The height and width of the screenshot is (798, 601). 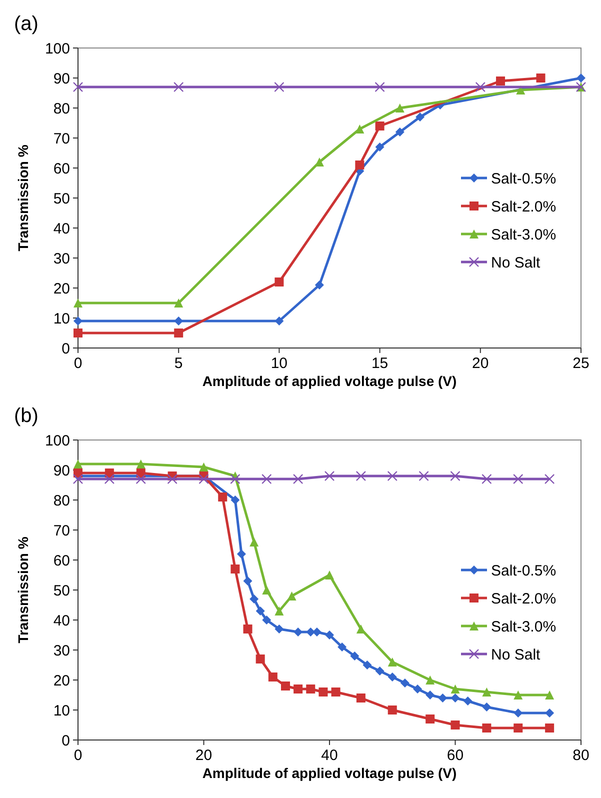 What do you see at coordinates (455, 755) in the screenshot?
I see `x-tick-label: 60` at bounding box center [455, 755].